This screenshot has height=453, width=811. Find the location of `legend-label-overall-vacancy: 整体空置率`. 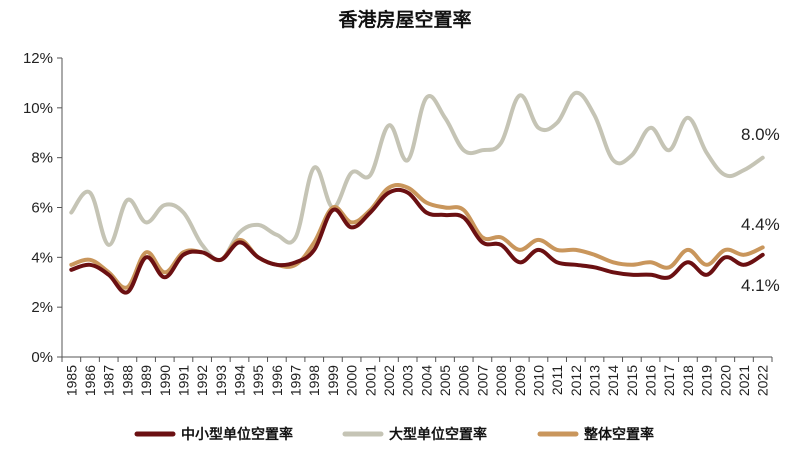

legend-label-overall-vacancy: 整体空置率 is located at coordinates (618, 434).